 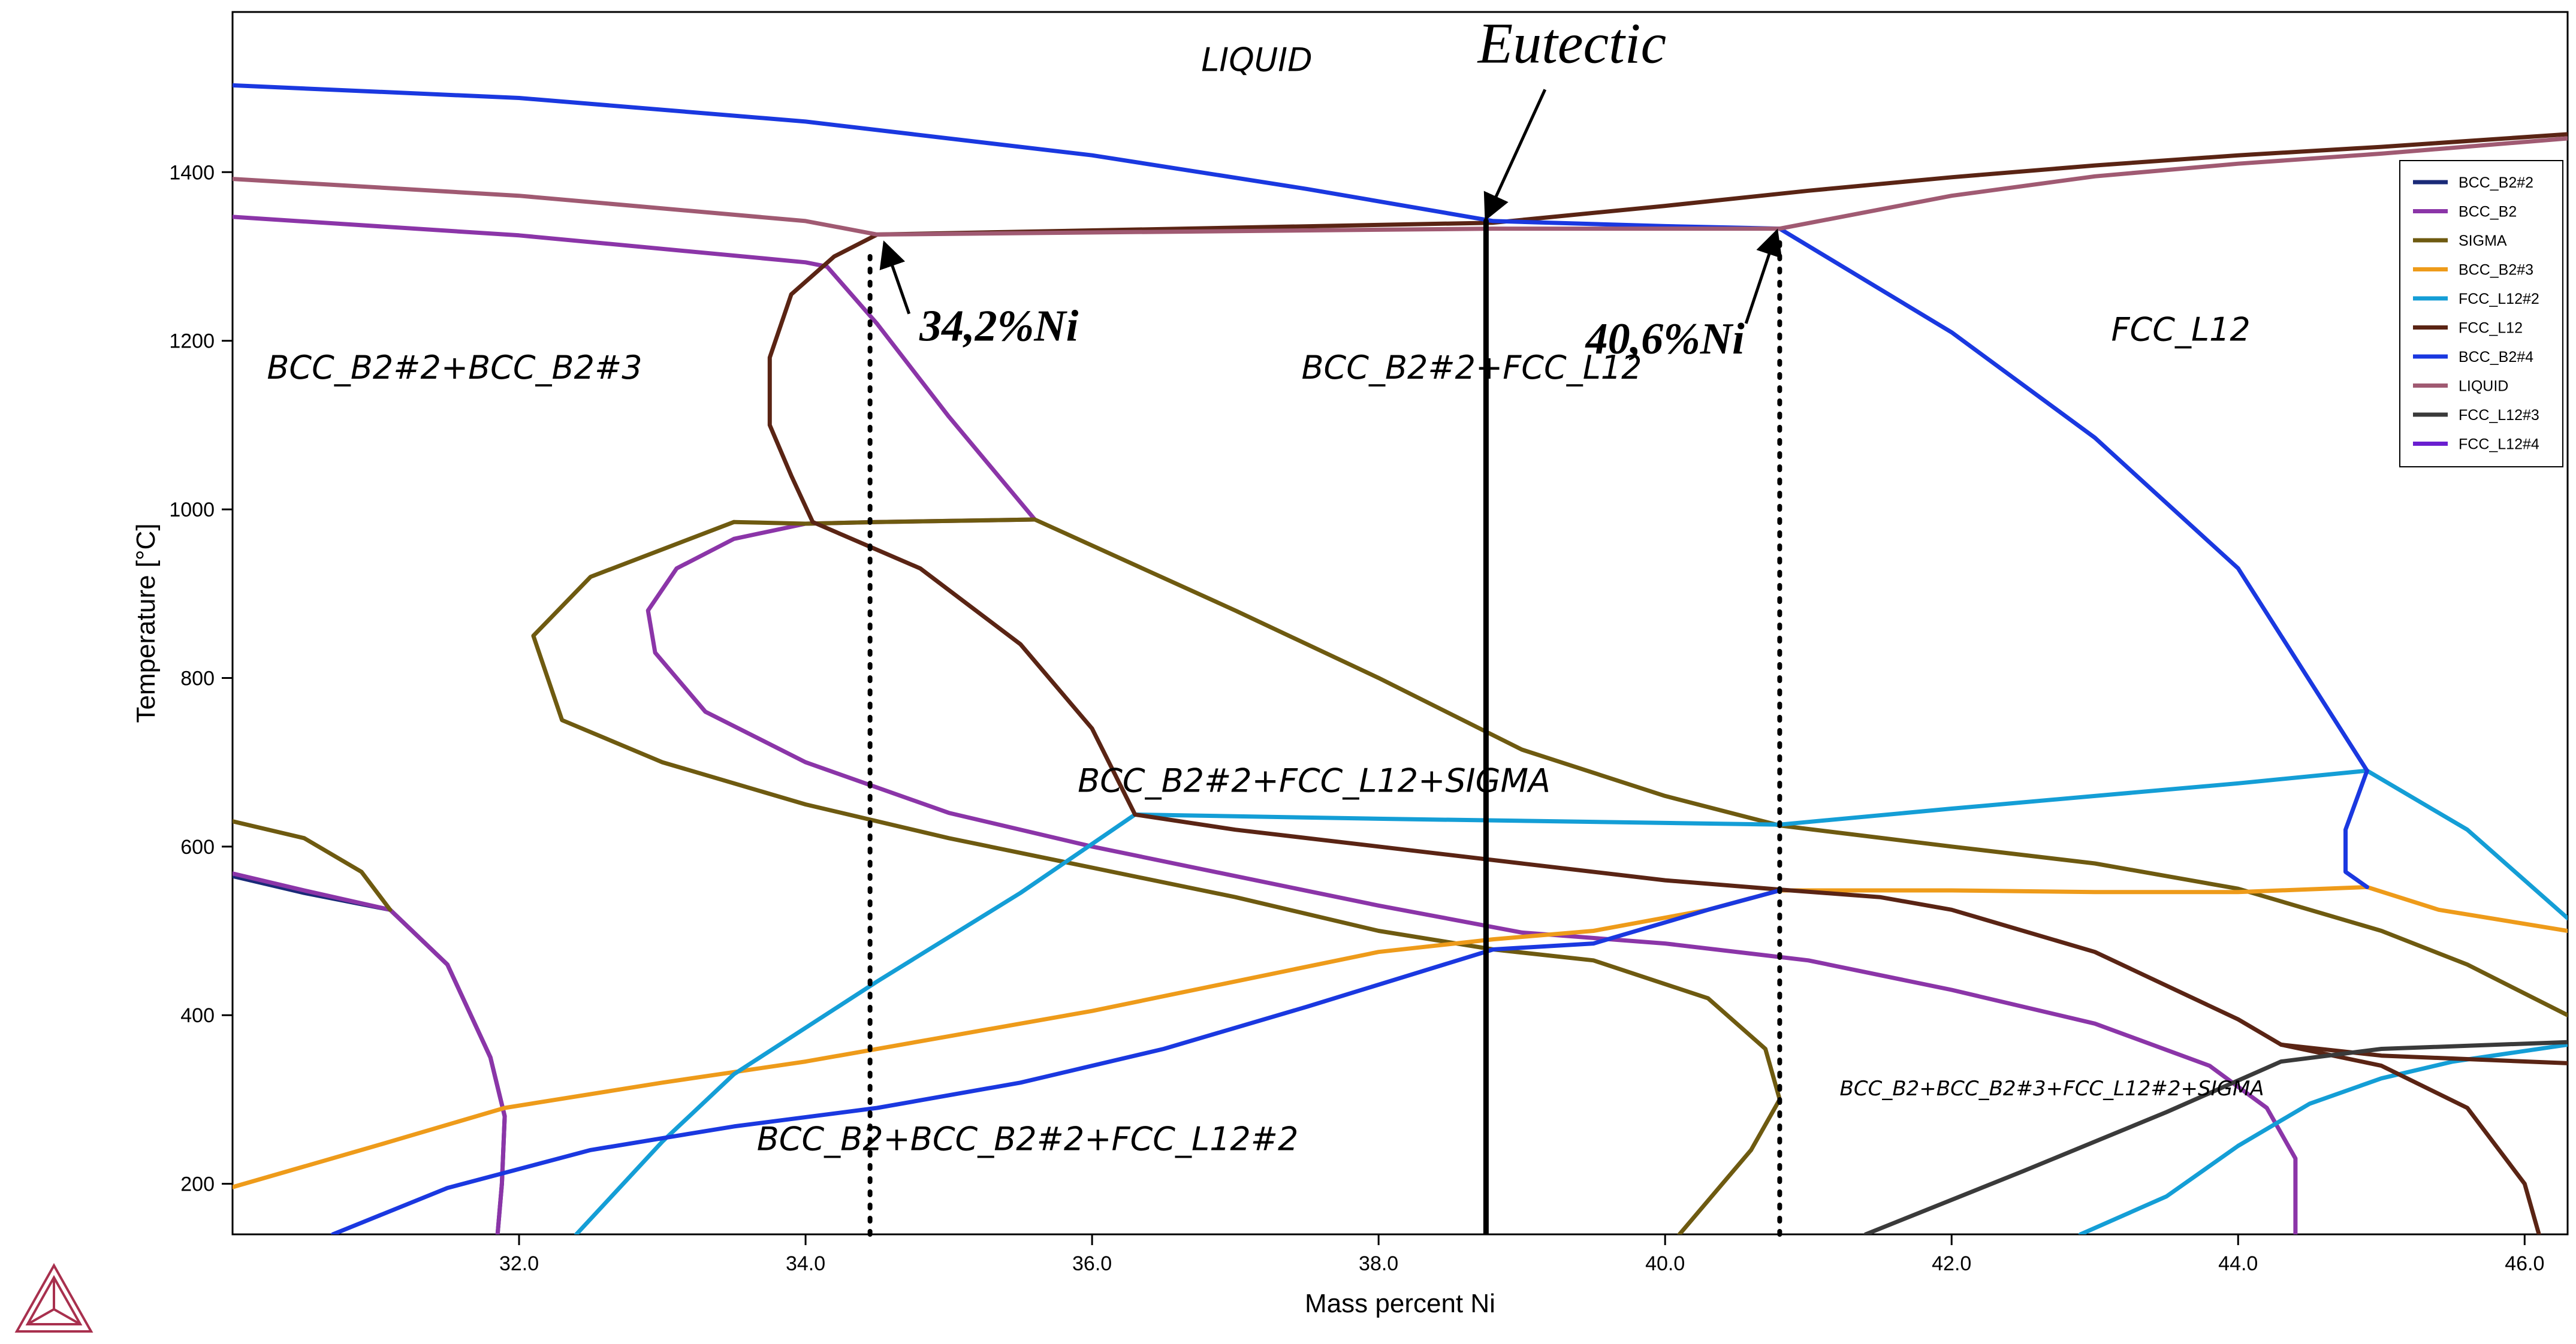 I want to click on thermo-calc-logo, so click(x=53, y=1298).